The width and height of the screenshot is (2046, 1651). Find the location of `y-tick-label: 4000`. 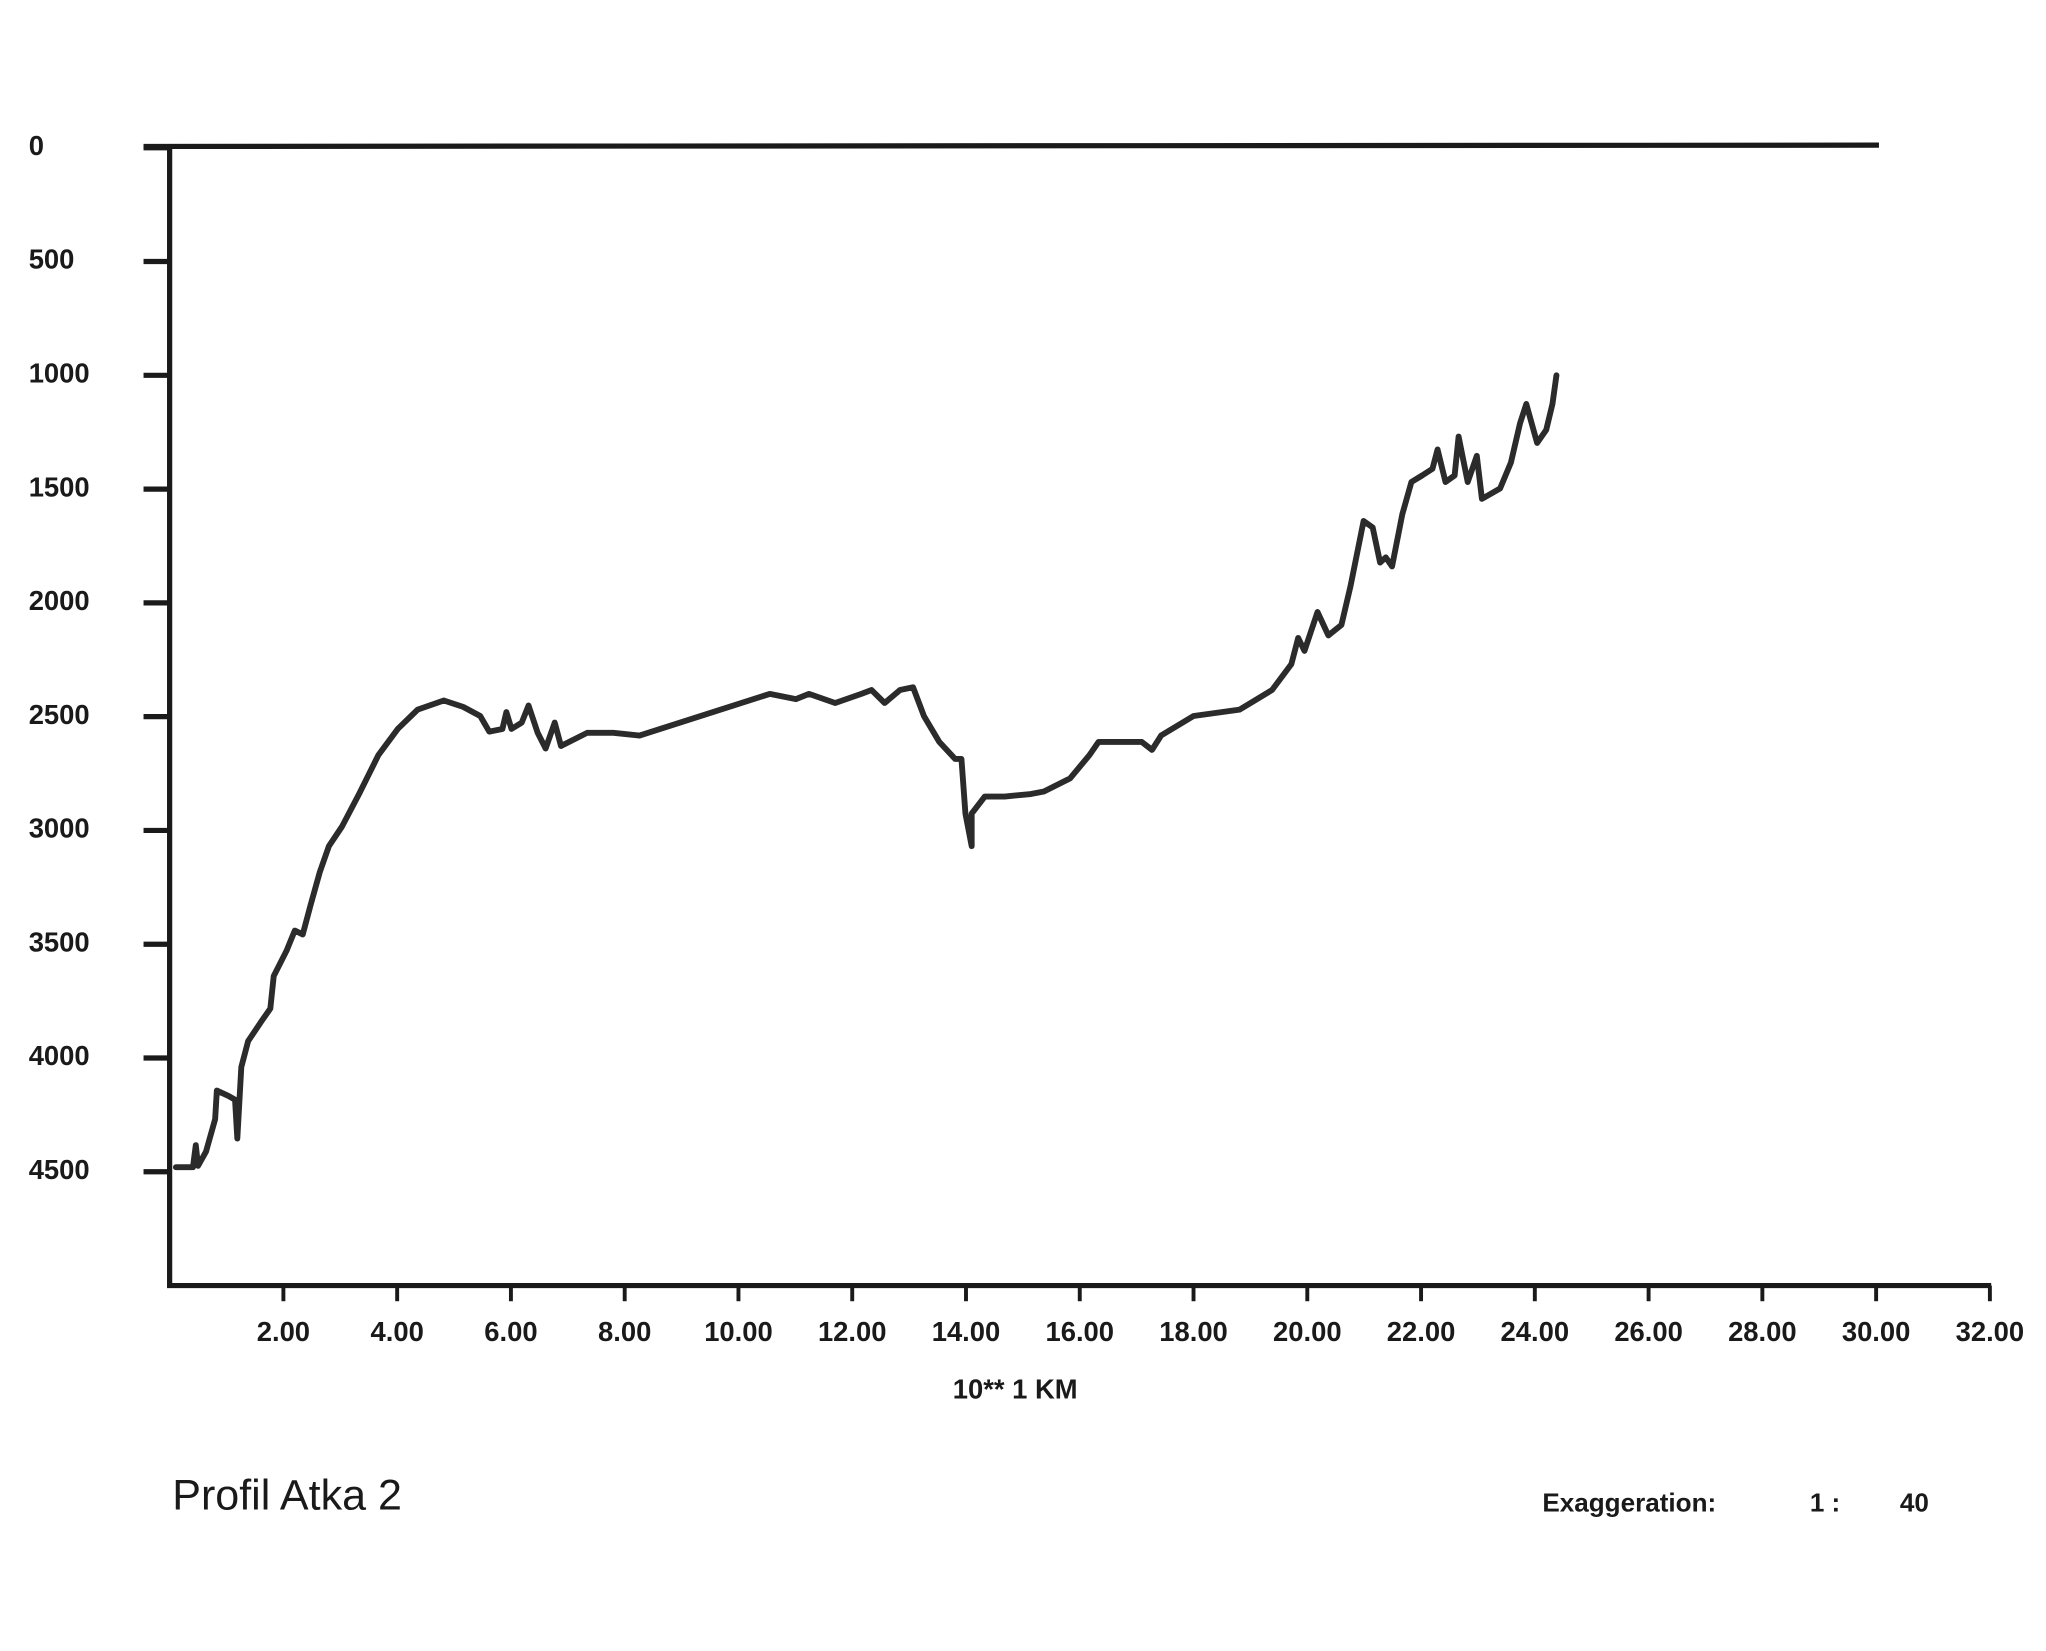

y-tick-label: 4000 is located at coordinates (59, 1055).